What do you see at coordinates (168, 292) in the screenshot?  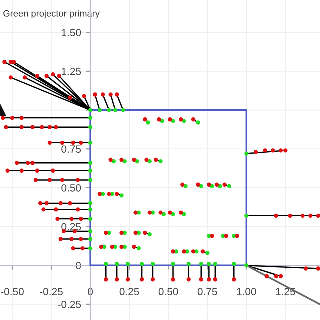 I see `x-tick-label: 0.50` at bounding box center [168, 292].